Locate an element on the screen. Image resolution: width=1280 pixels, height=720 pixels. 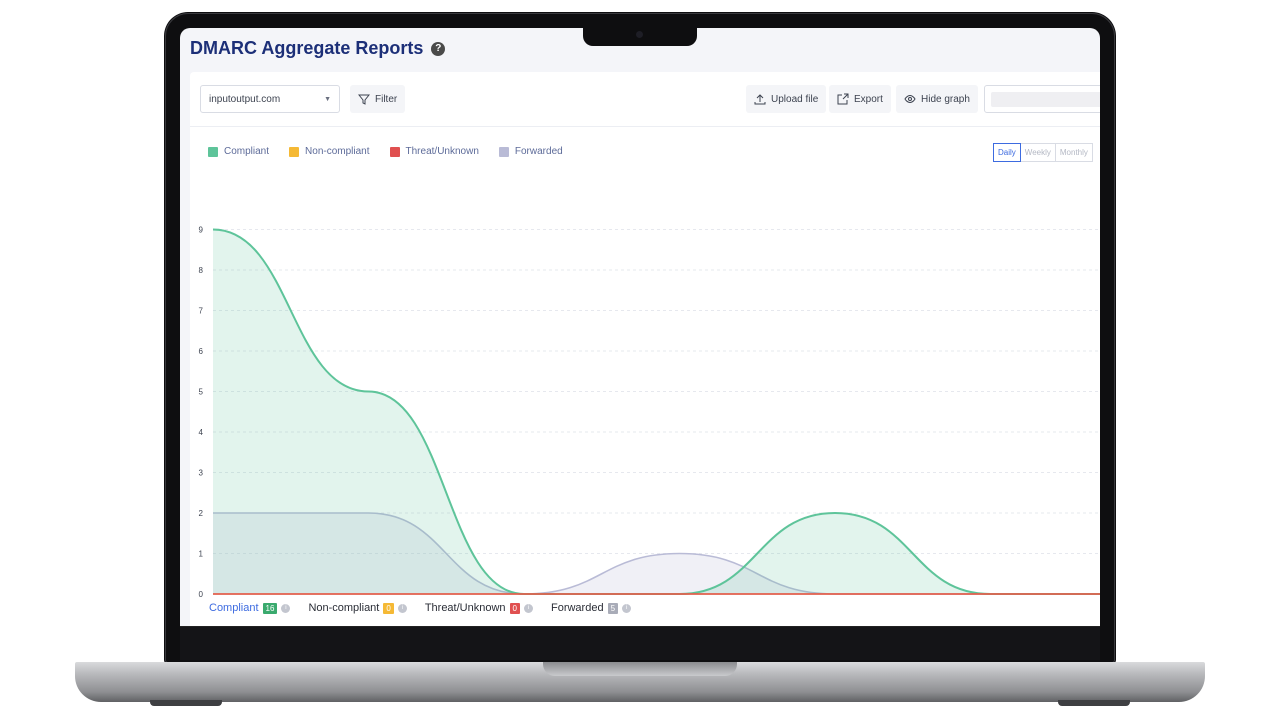
legend-item-forwarded: Forwarded is located at coordinates (530, 151).